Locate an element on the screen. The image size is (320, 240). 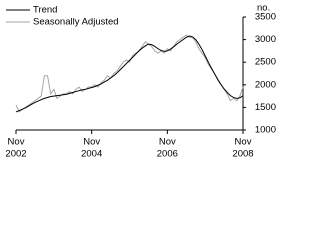
y-tick-label: 3500 is located at coordinates (265, 17).